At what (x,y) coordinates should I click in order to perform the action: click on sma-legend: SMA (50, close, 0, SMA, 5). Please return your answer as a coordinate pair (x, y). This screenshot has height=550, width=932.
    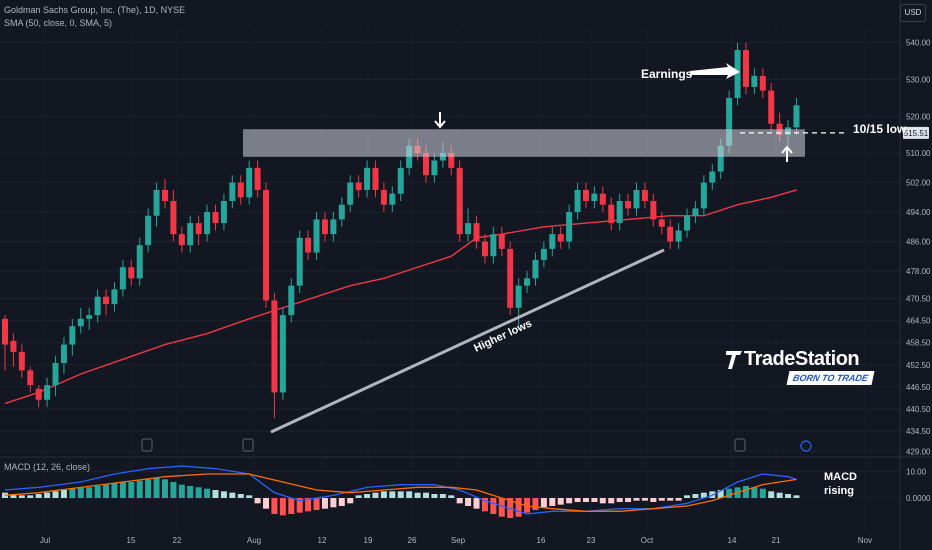
    Looking at the image, I should click on (58, 23).